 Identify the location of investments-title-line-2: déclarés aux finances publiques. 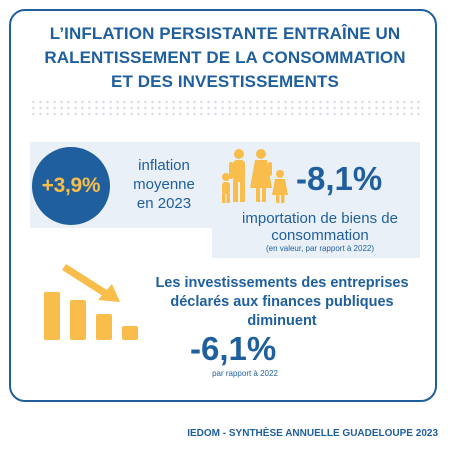
(282, 302).